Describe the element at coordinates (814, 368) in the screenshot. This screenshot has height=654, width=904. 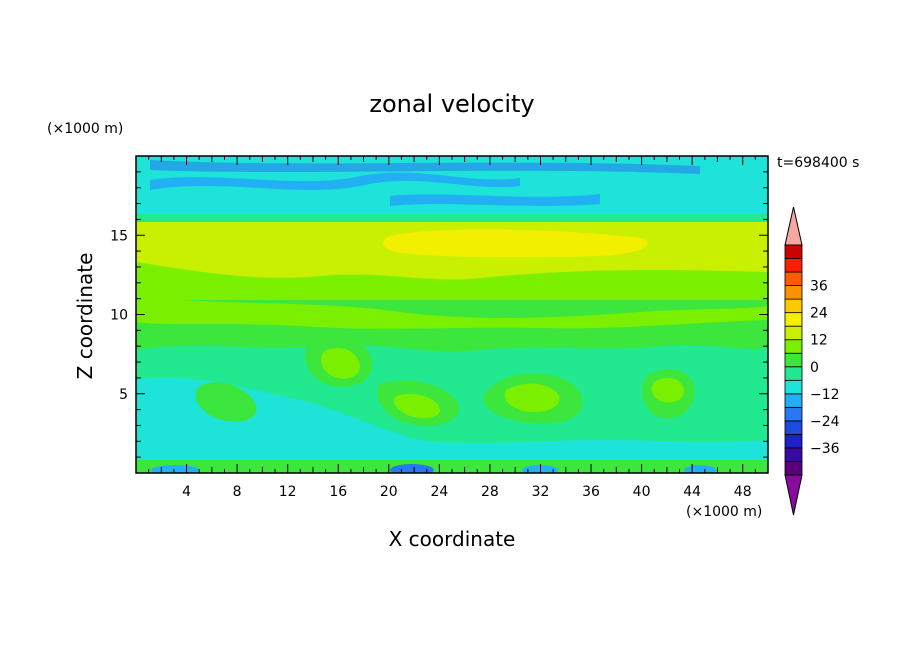
I see `colorbar-label: 0` at that location.